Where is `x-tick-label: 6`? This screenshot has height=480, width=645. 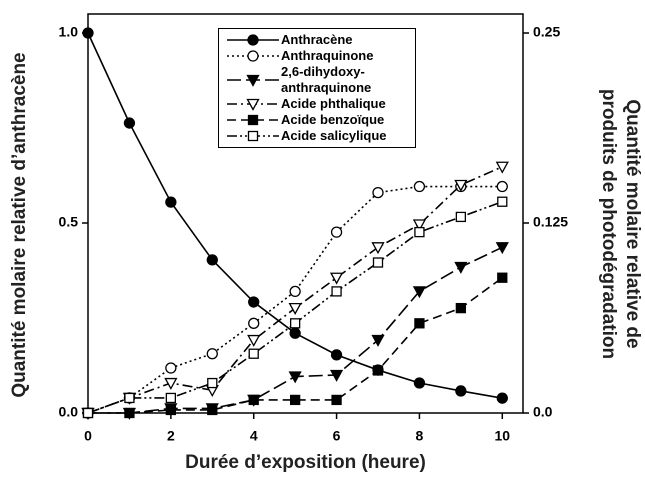 x-tick-label: 6 is located at coordinates (337, 436).